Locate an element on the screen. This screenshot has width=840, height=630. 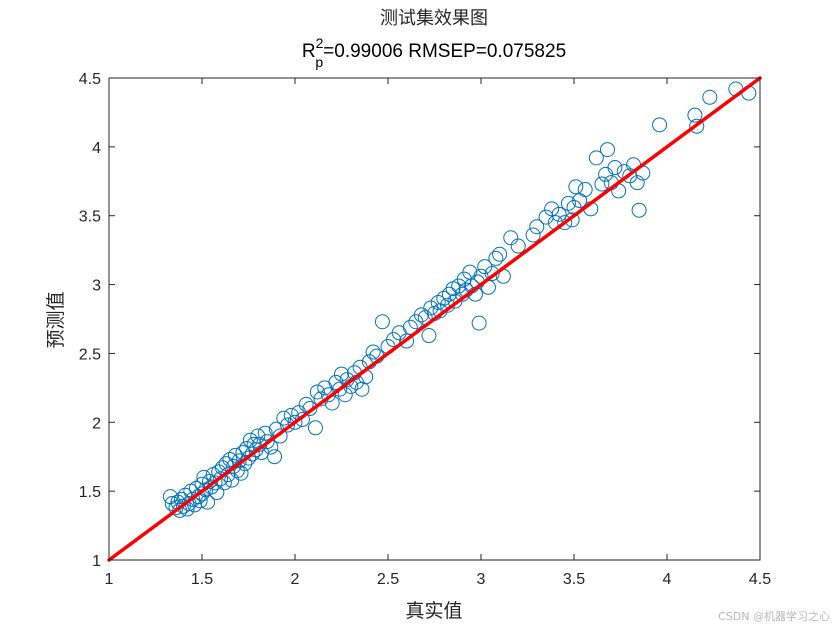
y-tick-label: 3 is located at coordinates (96, 286).